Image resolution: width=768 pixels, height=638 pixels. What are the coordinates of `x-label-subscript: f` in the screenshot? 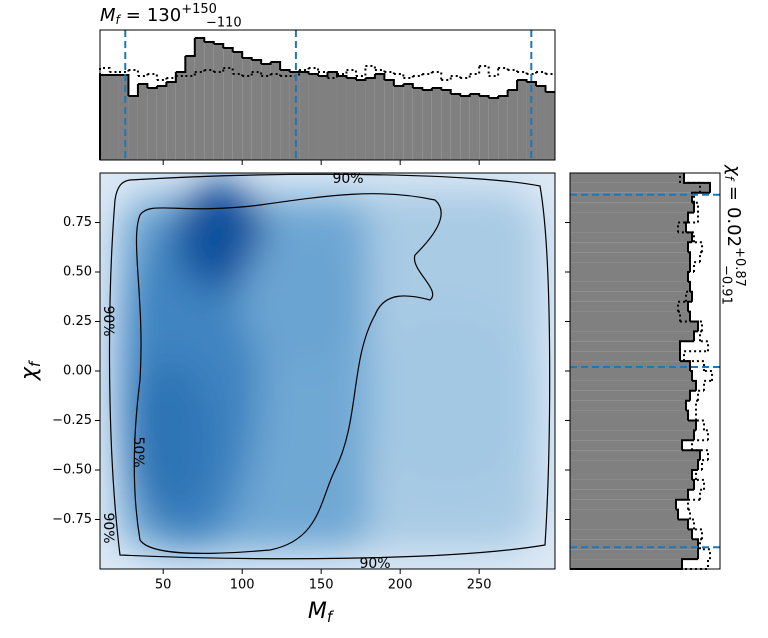 It's located at (331, 617).